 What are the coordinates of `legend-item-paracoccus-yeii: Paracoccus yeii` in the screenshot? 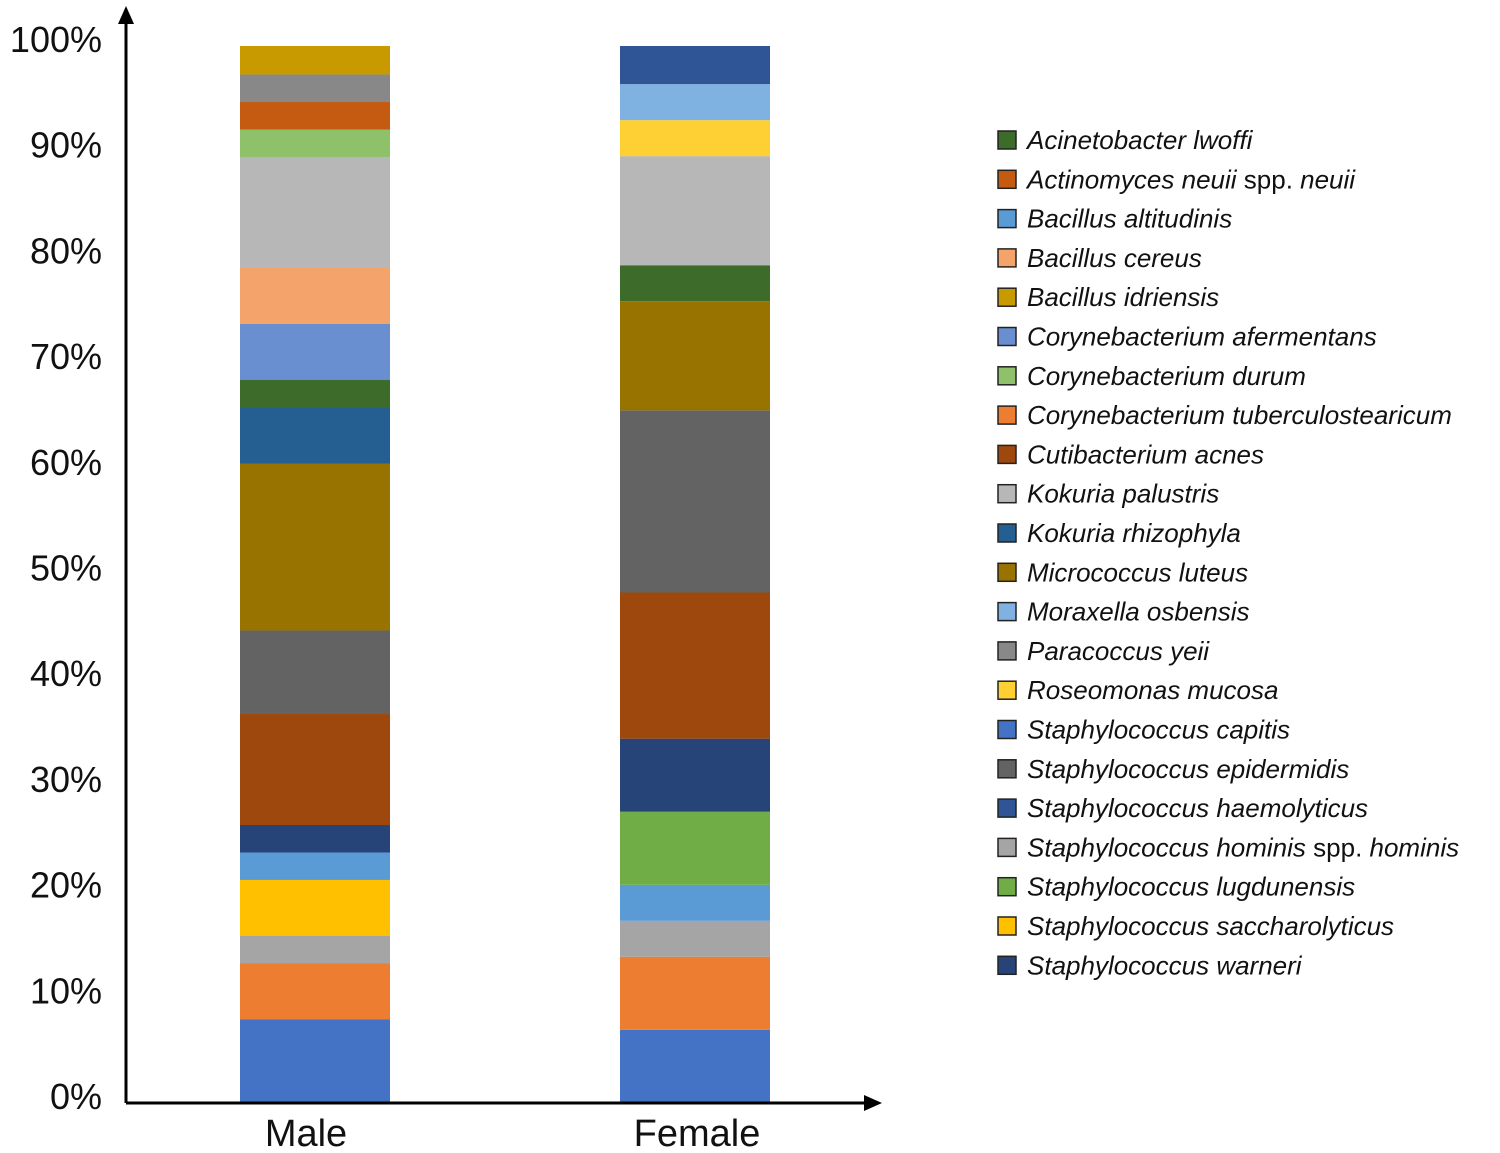 It's located at (1103, 651).